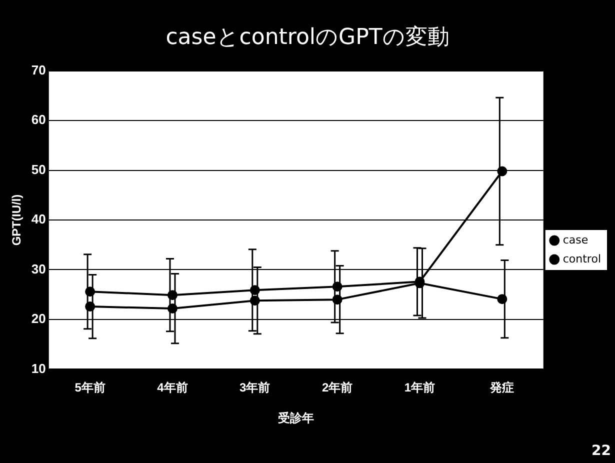 This screenshot has height=463, width=615. I want to click on x-tick-label: 2年前, so click(337, 387).